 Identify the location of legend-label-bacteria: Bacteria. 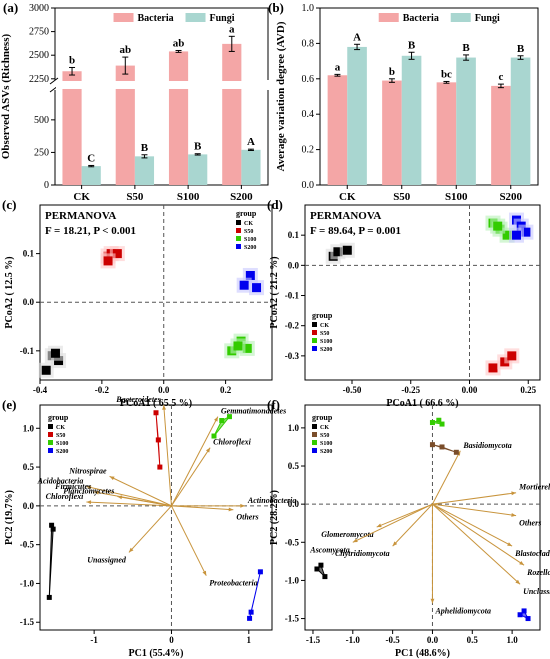
(421, 18).